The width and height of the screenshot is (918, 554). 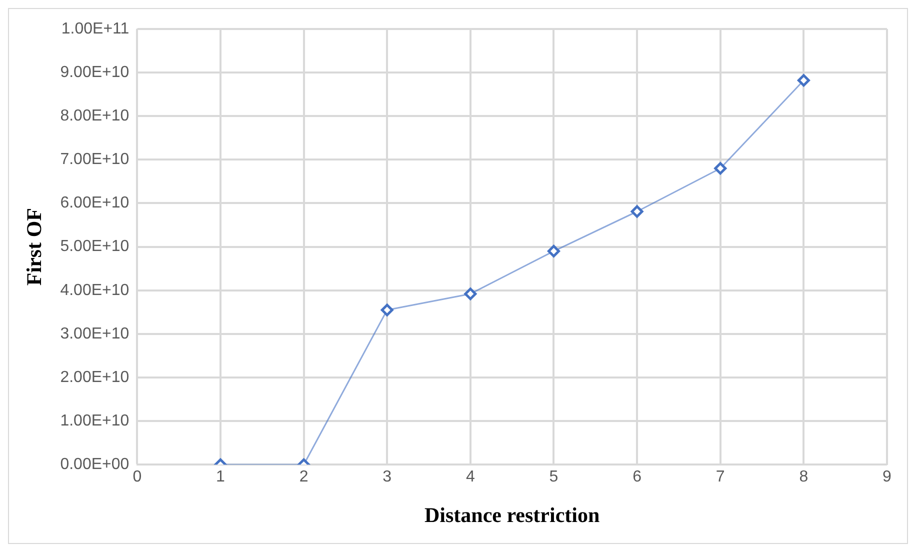 I want to click on x-tick-label: 2, so click(x=303, y=477).